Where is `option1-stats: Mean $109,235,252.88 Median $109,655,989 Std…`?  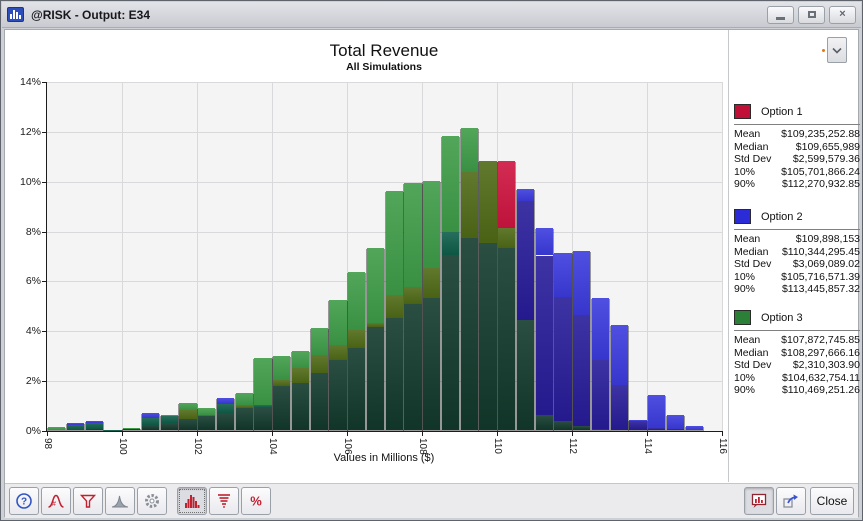 option1-stats: Mean $109,235,252.88 Median $109,655,989 Std… is located at coordinates (797, 159).